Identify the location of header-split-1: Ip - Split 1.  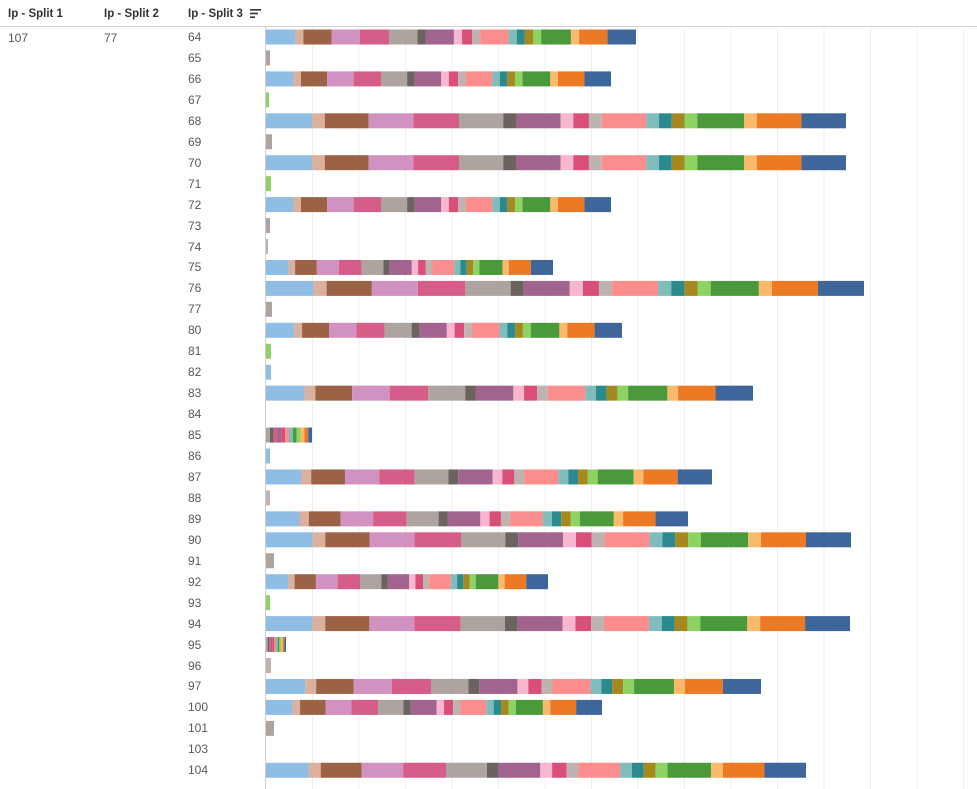
(35, 14).